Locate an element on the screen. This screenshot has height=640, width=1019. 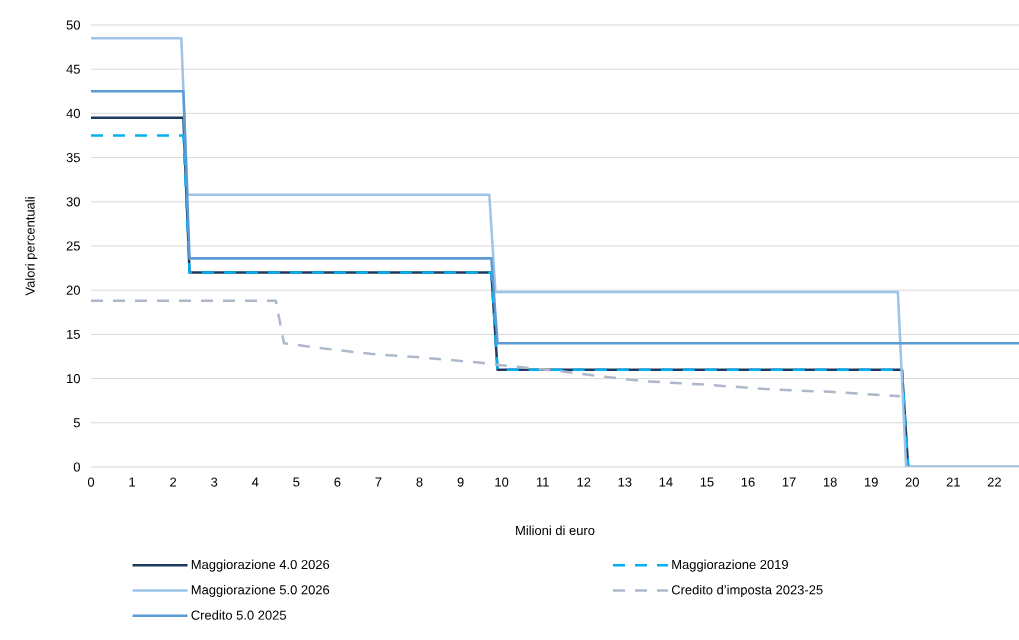
x-tick-label: 21 is located at coordinates (953, 482).